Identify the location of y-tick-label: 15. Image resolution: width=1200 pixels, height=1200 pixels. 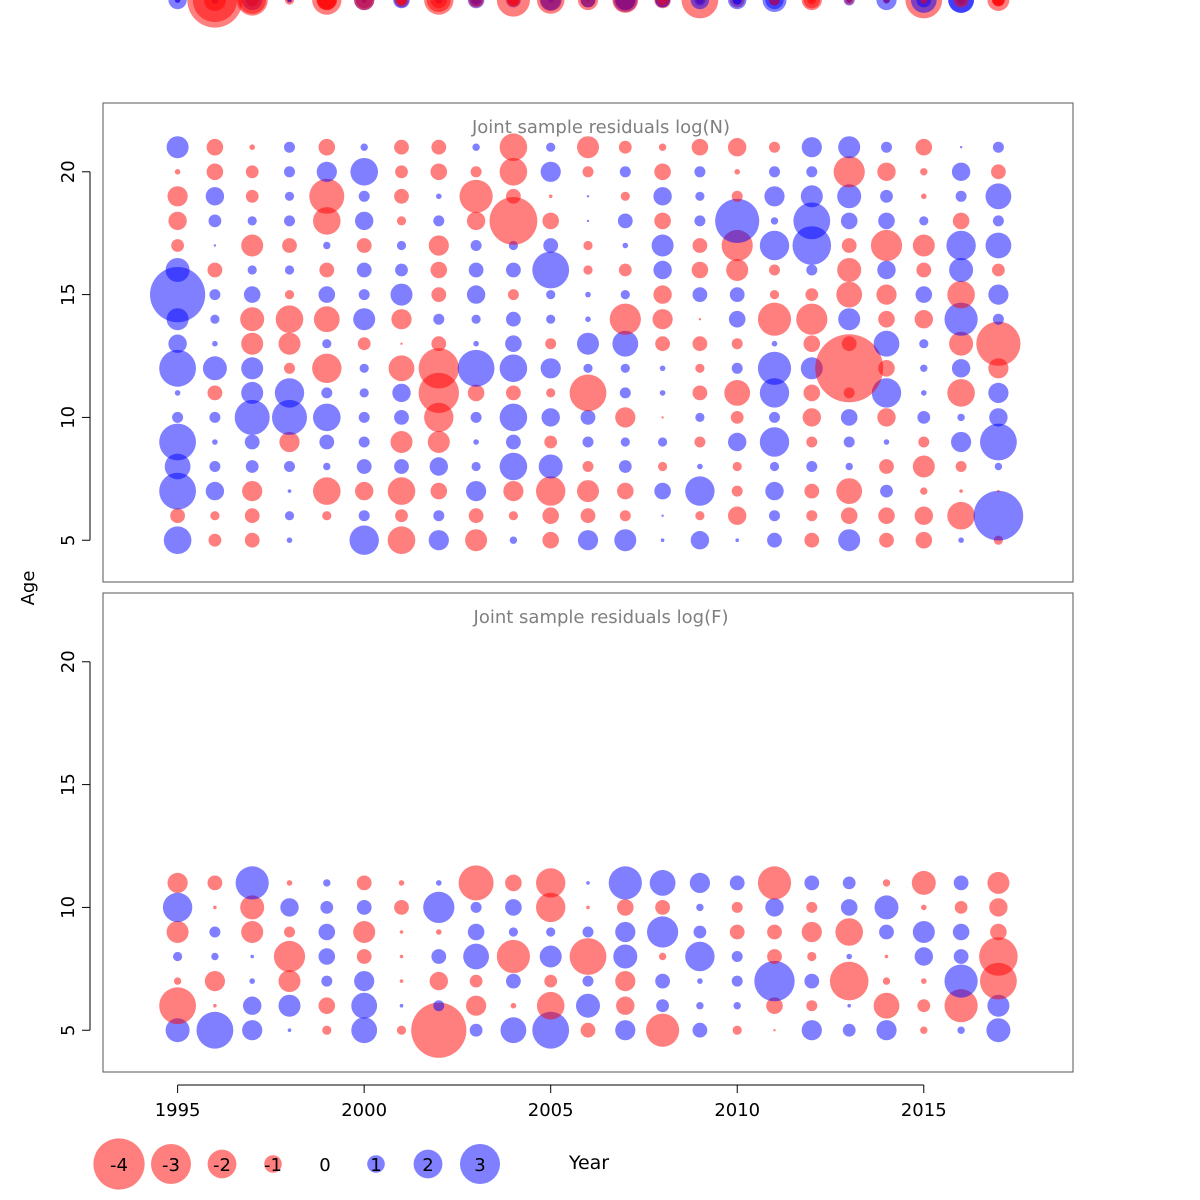
(68, 784).